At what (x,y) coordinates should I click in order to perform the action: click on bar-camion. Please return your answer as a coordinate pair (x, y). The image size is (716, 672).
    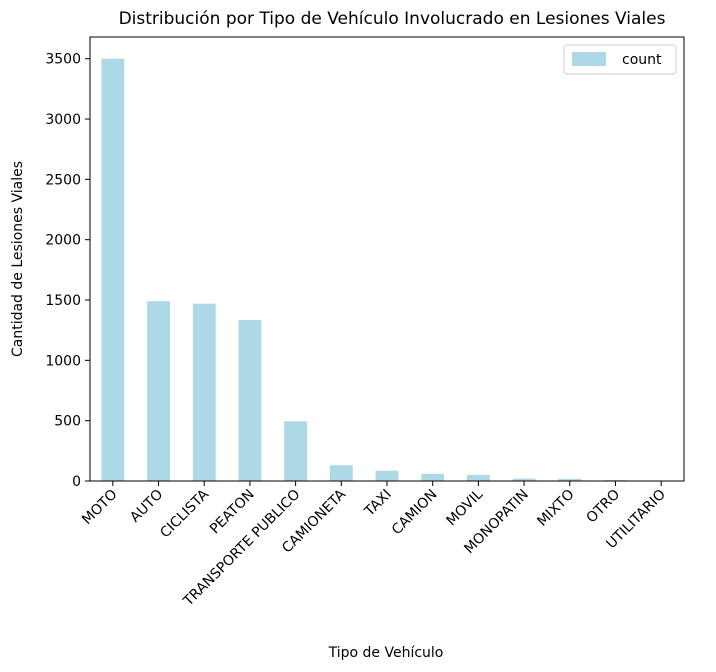
    Looking at the image, I should click on (433, 477).